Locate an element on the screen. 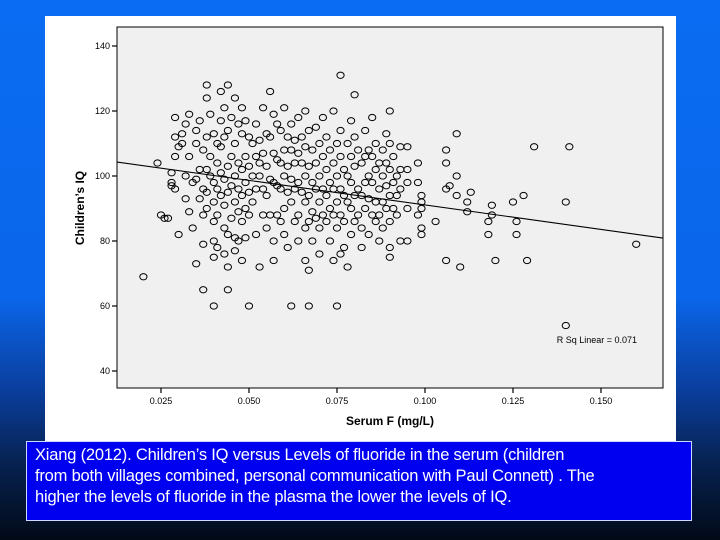 This screenshot has width=720, height=540. x-tick-label: 0.025 is located at coordinates (161, 401).